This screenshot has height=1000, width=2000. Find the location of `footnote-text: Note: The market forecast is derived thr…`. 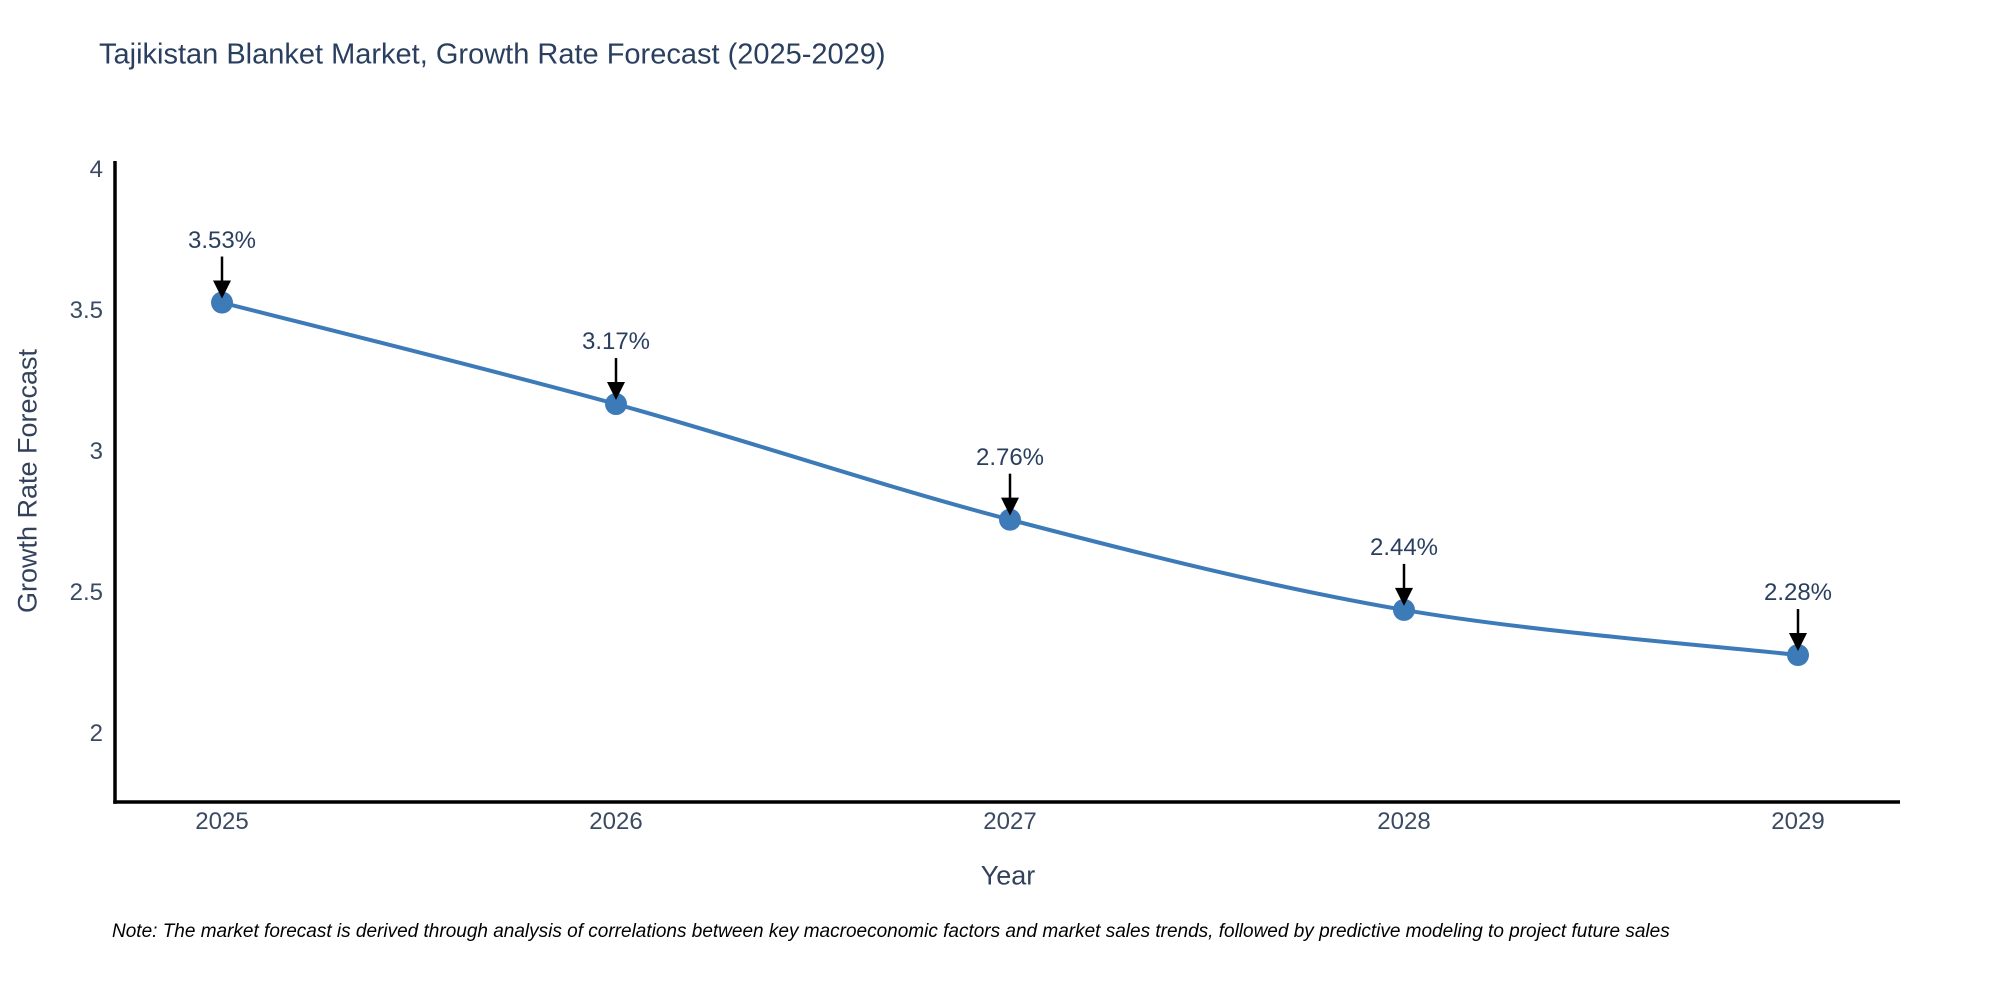

footnote-text: Note: The market forecast is derived thr… is located at coordinates (891, 931).